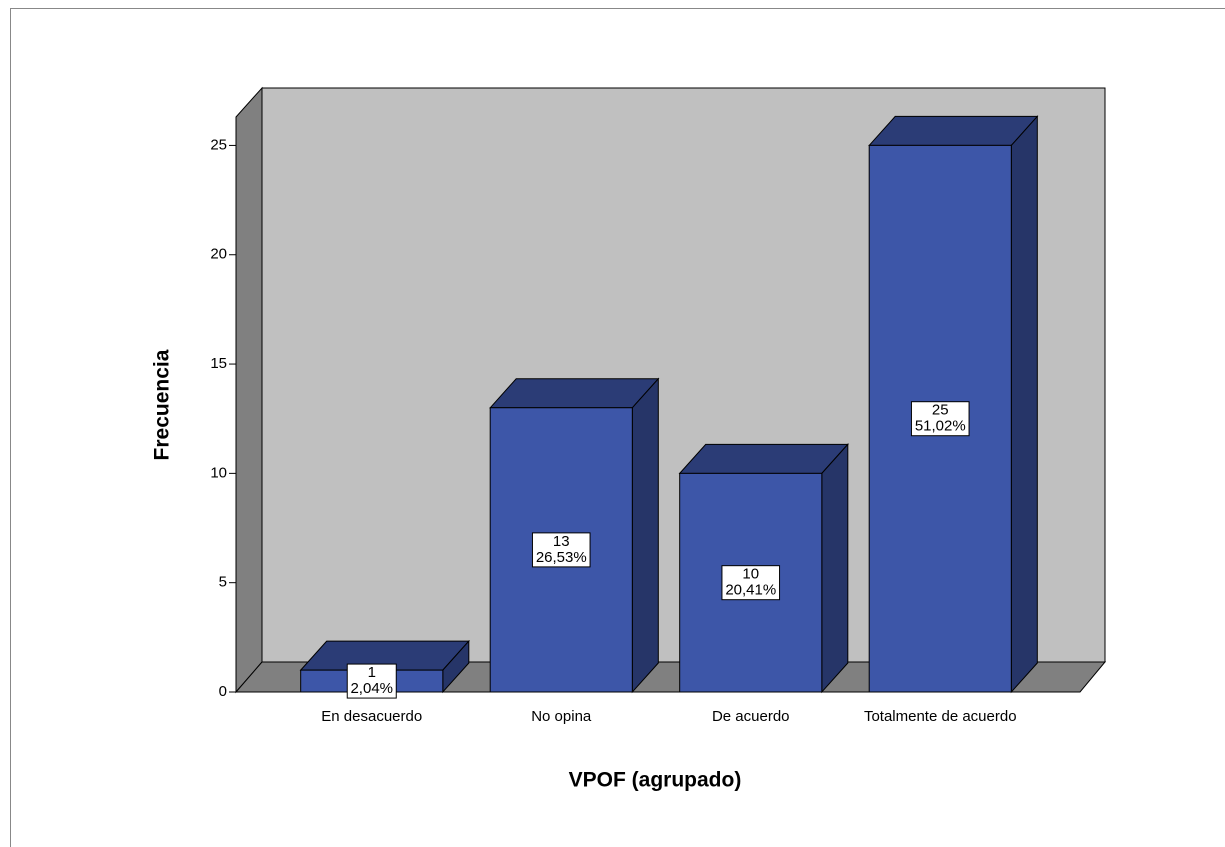 The image size is (1225, 847). What do you see at coordinates (561, 557) in the screenshot?
I see `data-label-percent: 26,53%` at bounding box center [561, 557].